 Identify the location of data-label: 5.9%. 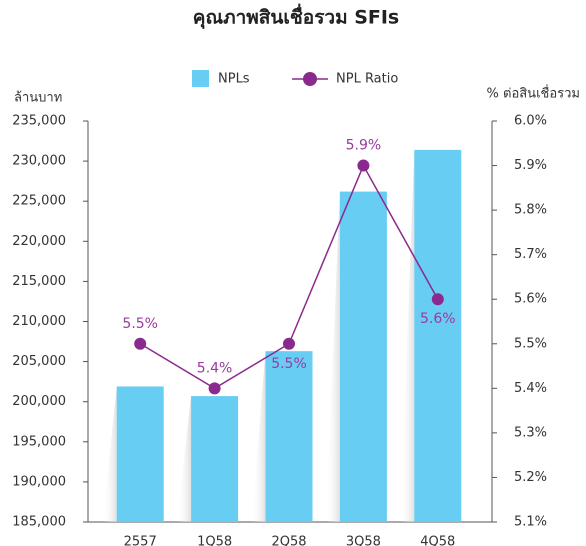
(364, 146).